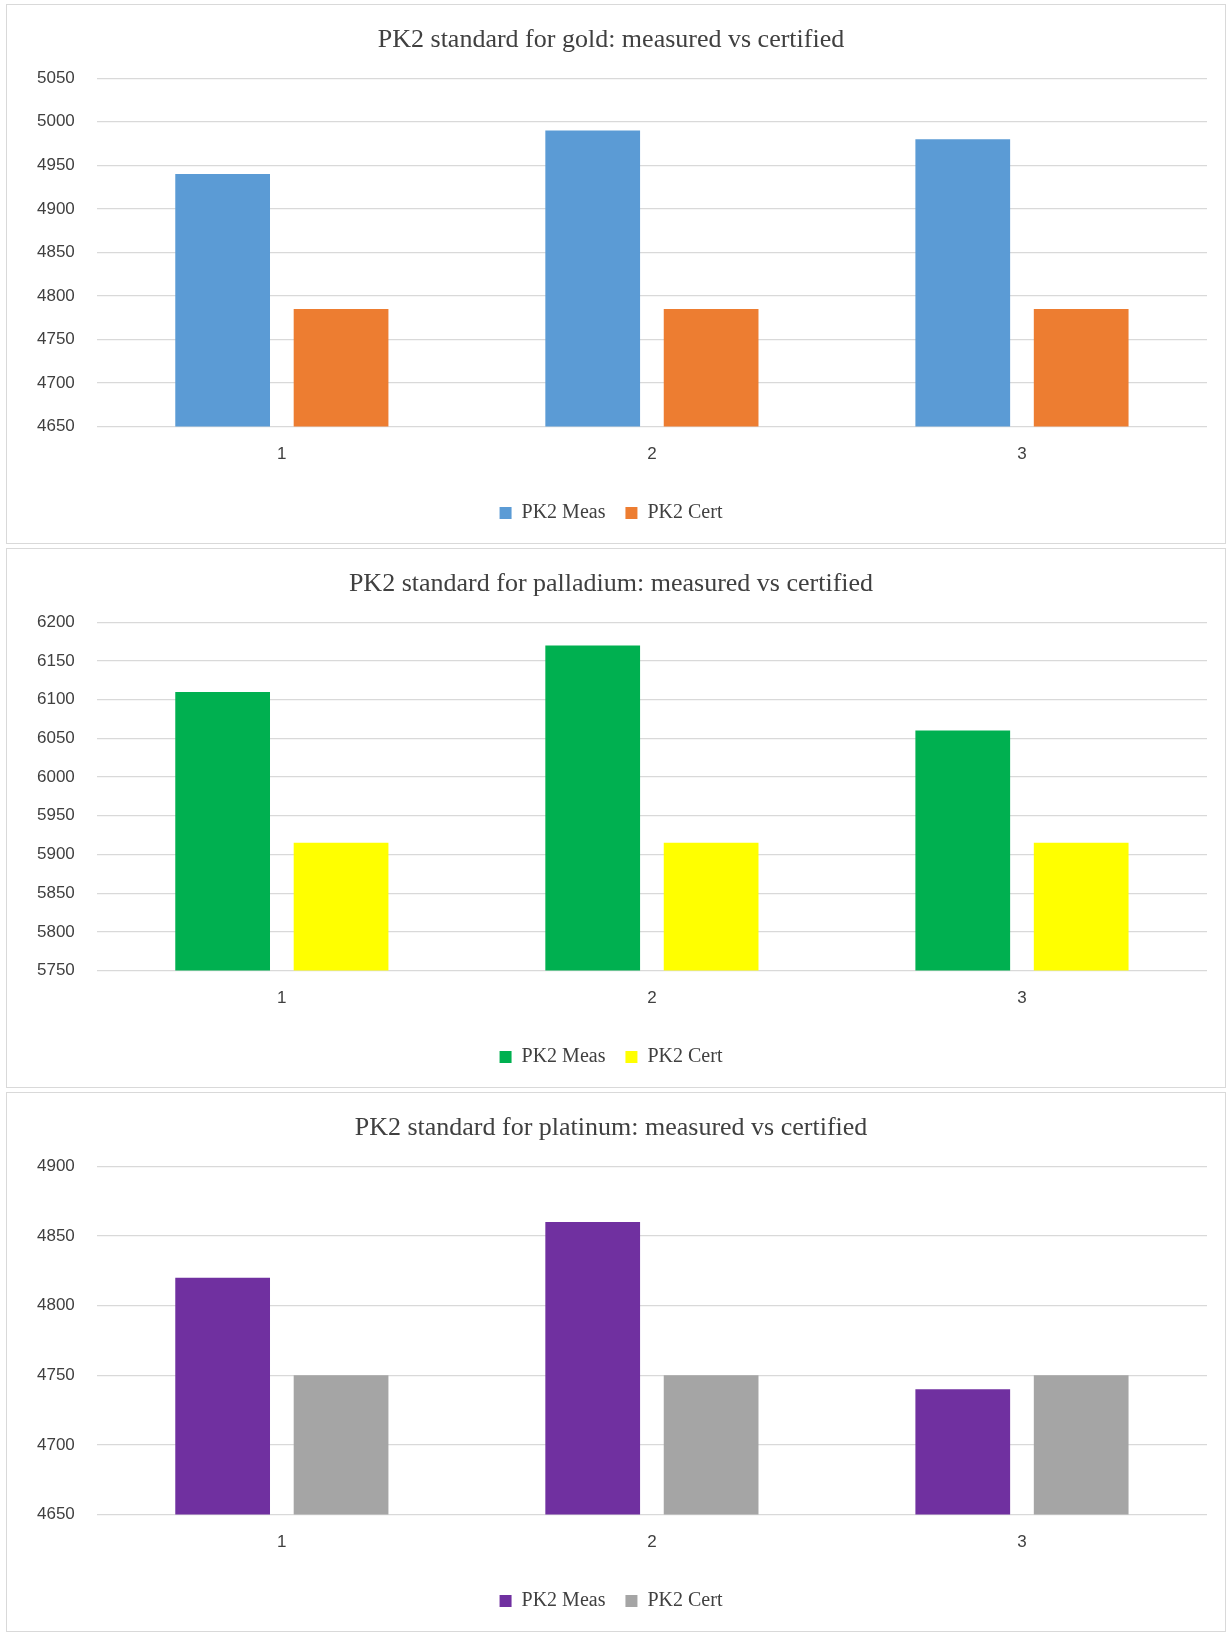  I want to click on y-tick-label: 5950, so click(55, 815).